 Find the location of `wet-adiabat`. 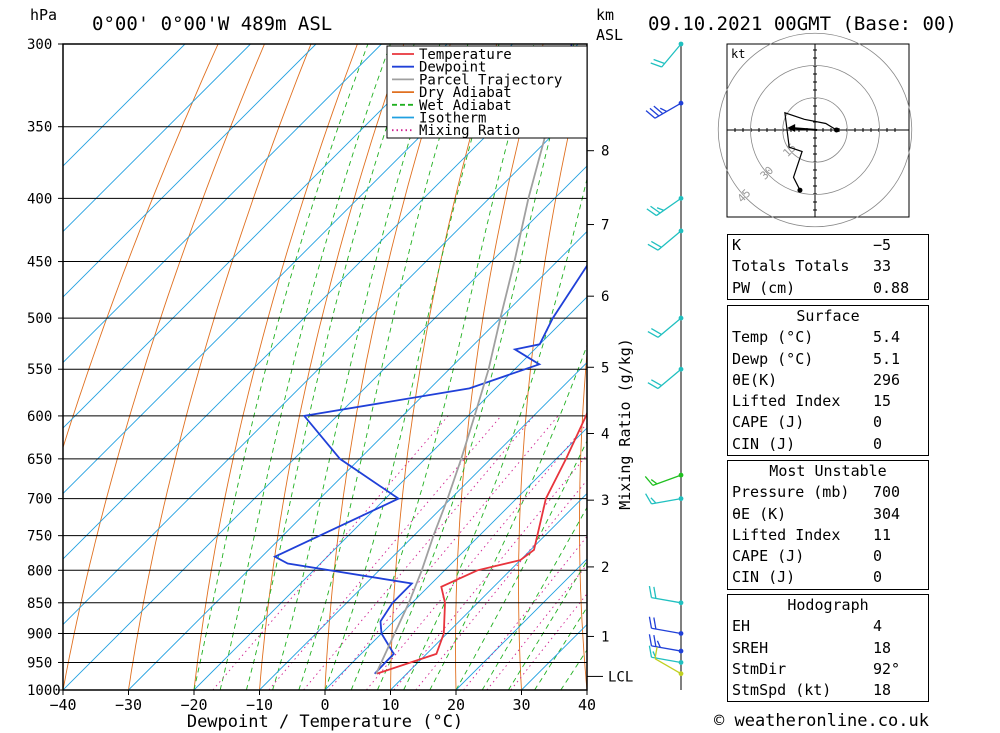

wet-adiabat is located at coordinates (330, 367).